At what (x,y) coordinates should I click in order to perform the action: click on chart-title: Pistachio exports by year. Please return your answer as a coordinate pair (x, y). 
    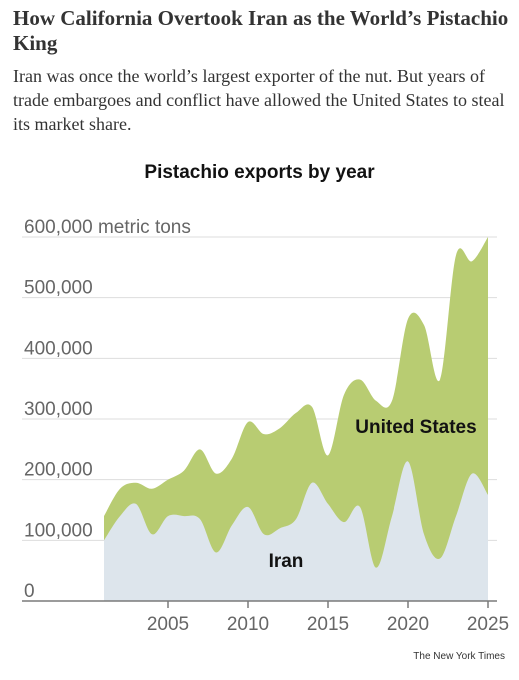
    Looking at the image, I should click on (259, 172).